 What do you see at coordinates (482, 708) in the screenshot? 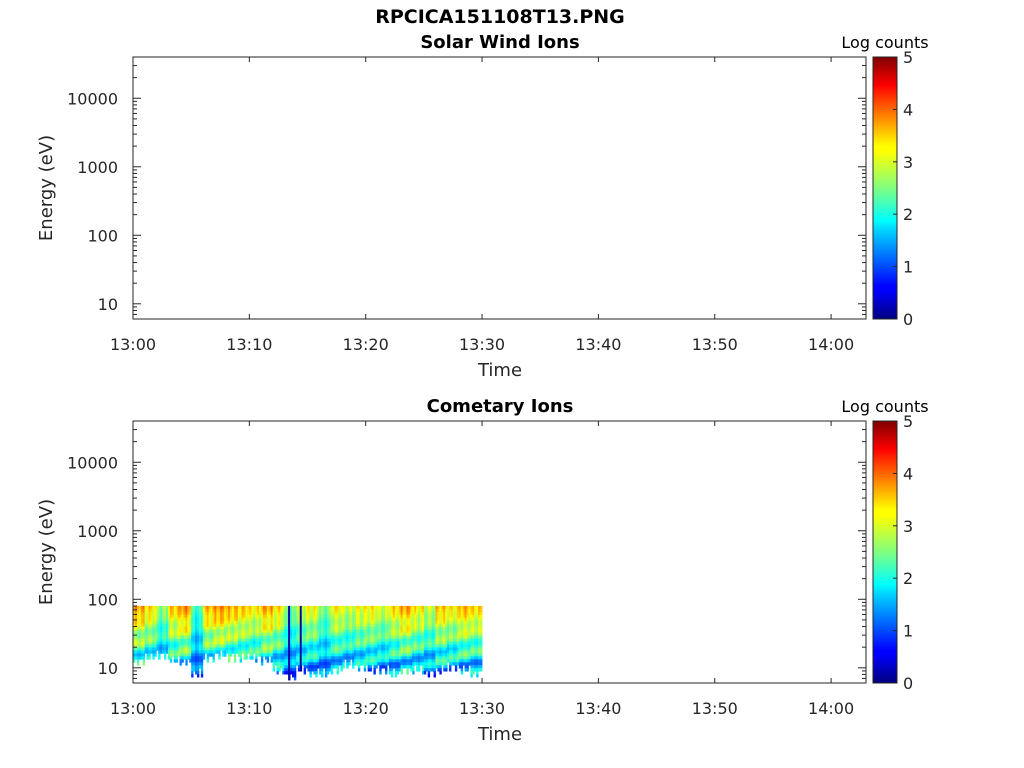
I see `x-tick-label: 13:30` at bounding box center [482, 708].